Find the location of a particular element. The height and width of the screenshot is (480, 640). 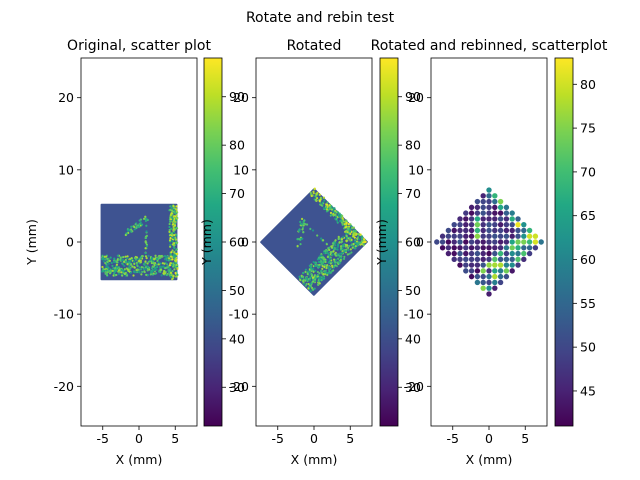

data-points is located at coordinates (489, 242).